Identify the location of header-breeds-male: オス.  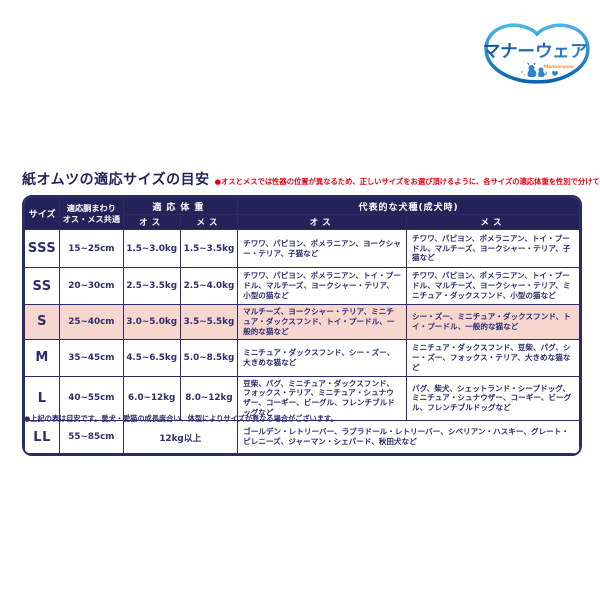
(322, 222).